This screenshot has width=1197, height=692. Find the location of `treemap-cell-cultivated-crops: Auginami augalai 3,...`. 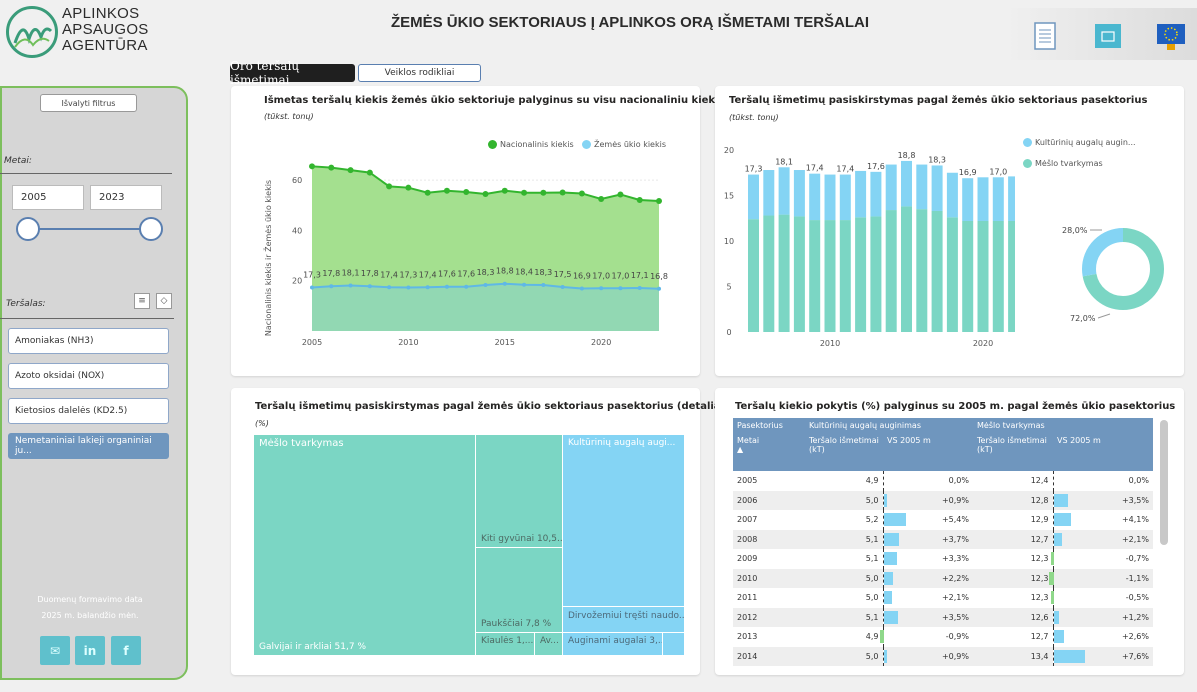

treemap-cell-cultivated-crops: Auginami augalai 3,... is located at coordinates (613, 644).